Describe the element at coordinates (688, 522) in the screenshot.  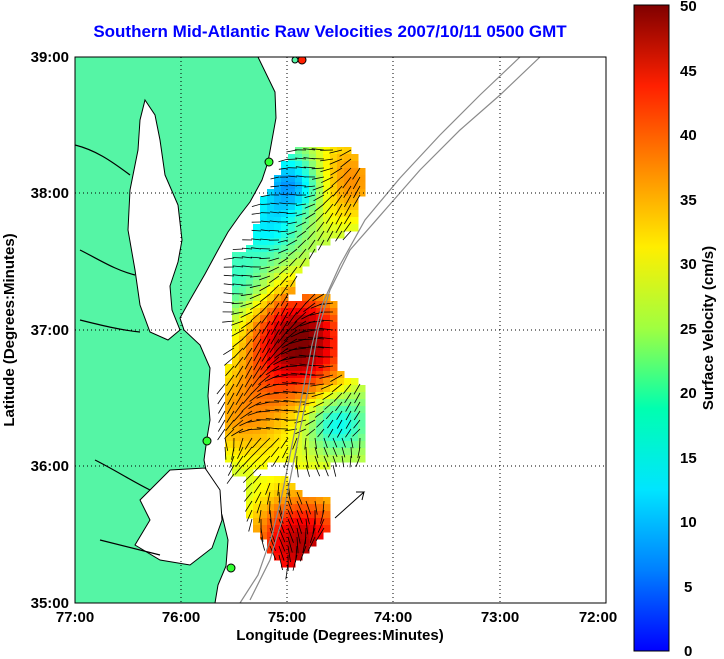
I see `colorbar-tick-label: 10` at that location.